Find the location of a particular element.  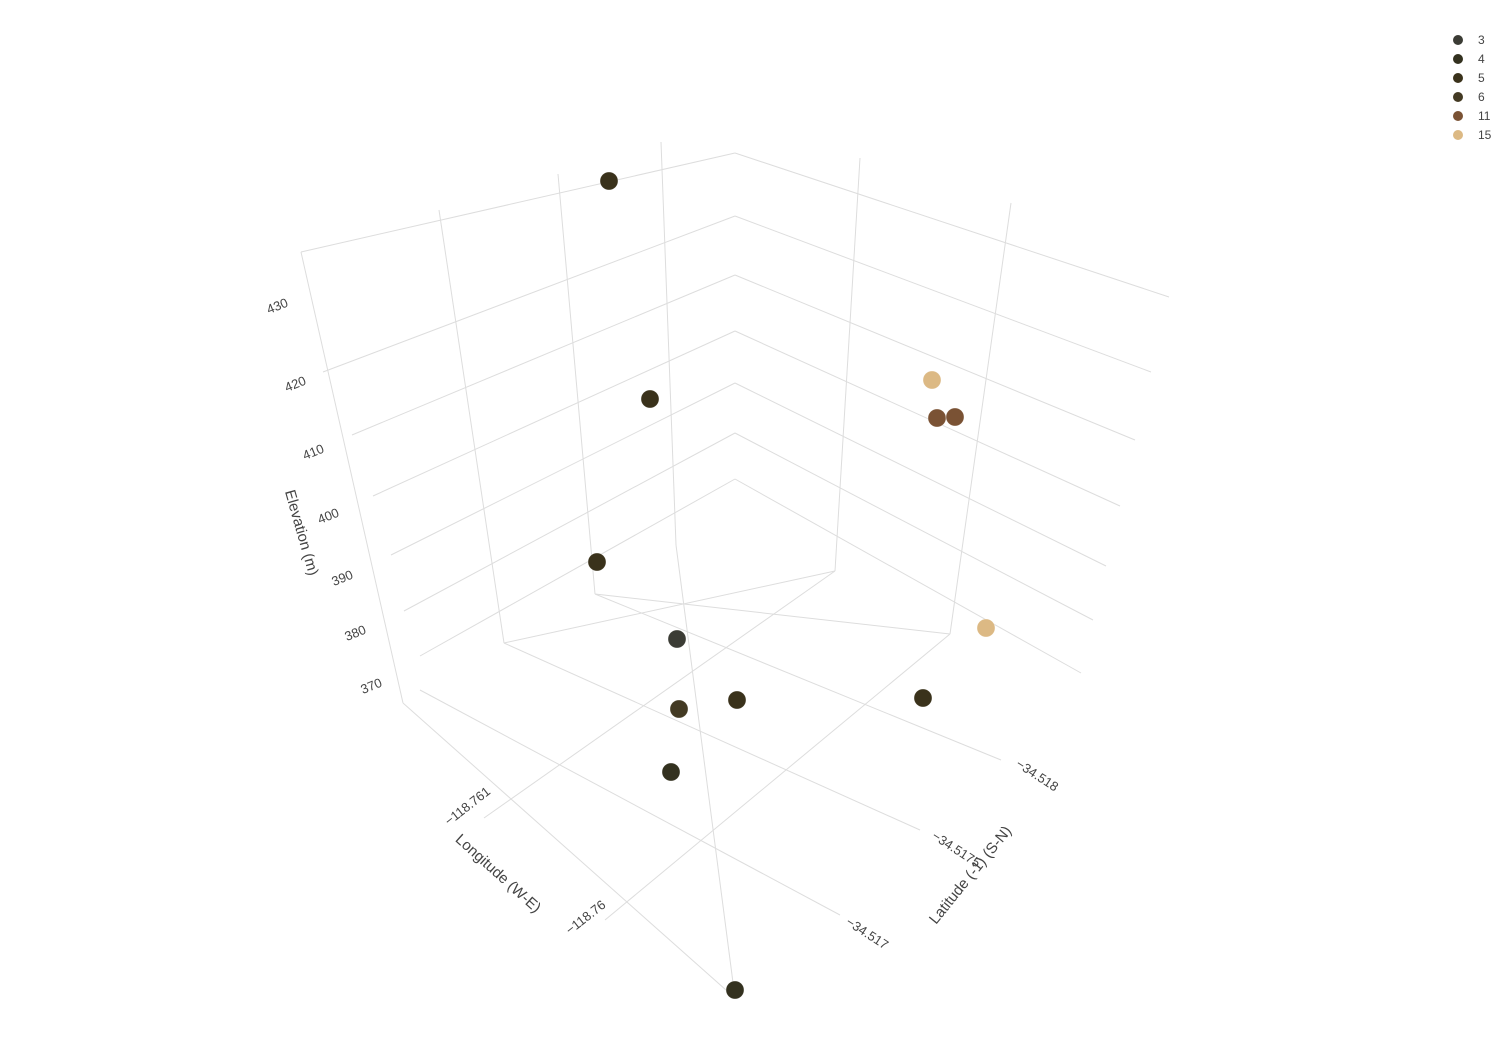

legend-item-3: 3 is located at coordinates (1469, 40).